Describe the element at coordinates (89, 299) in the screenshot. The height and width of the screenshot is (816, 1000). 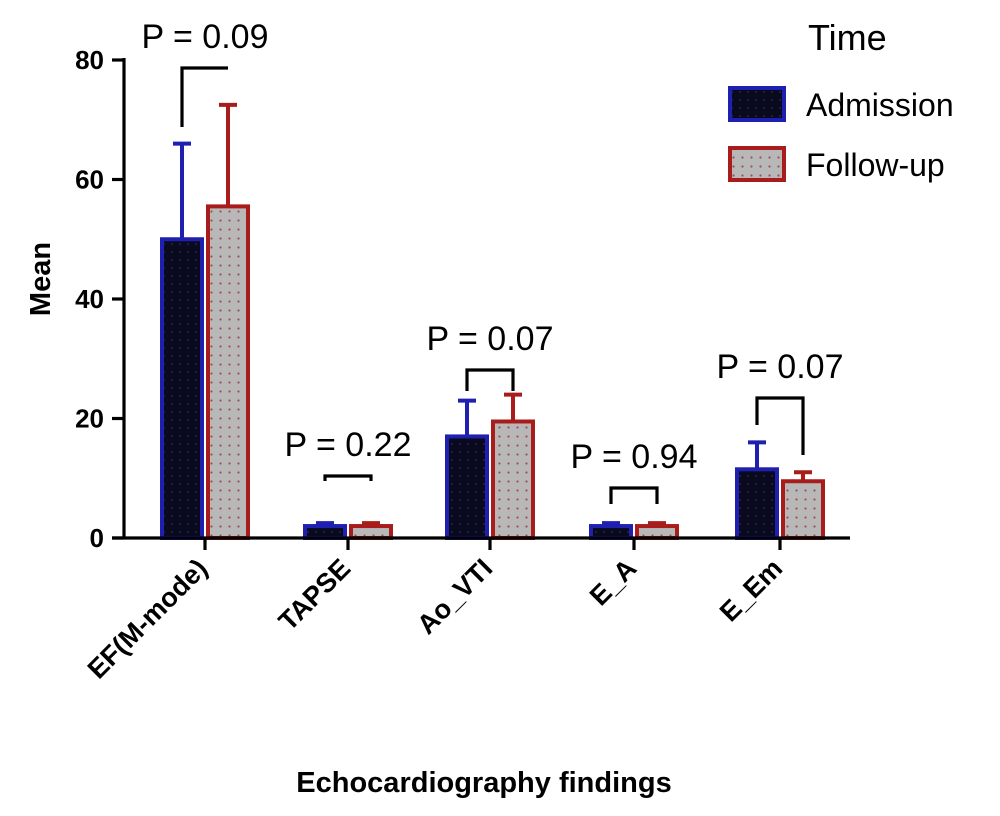
I see `y-tick-label: 40` at that location.